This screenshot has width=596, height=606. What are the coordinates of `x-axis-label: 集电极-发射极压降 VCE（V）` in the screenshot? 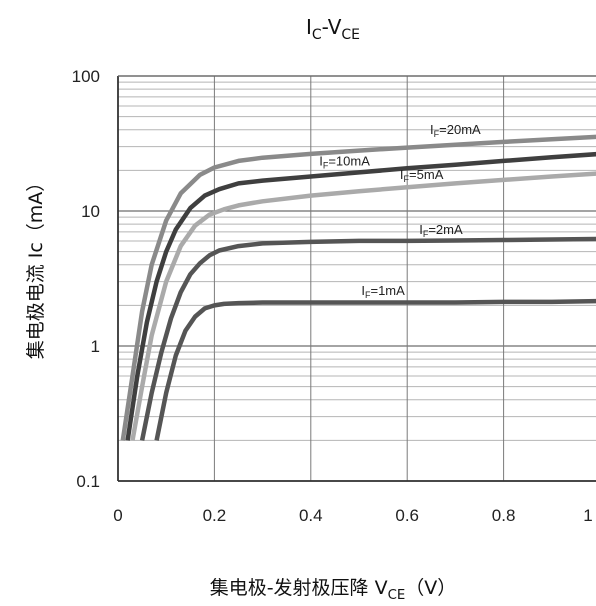 It's located at (333, 590).